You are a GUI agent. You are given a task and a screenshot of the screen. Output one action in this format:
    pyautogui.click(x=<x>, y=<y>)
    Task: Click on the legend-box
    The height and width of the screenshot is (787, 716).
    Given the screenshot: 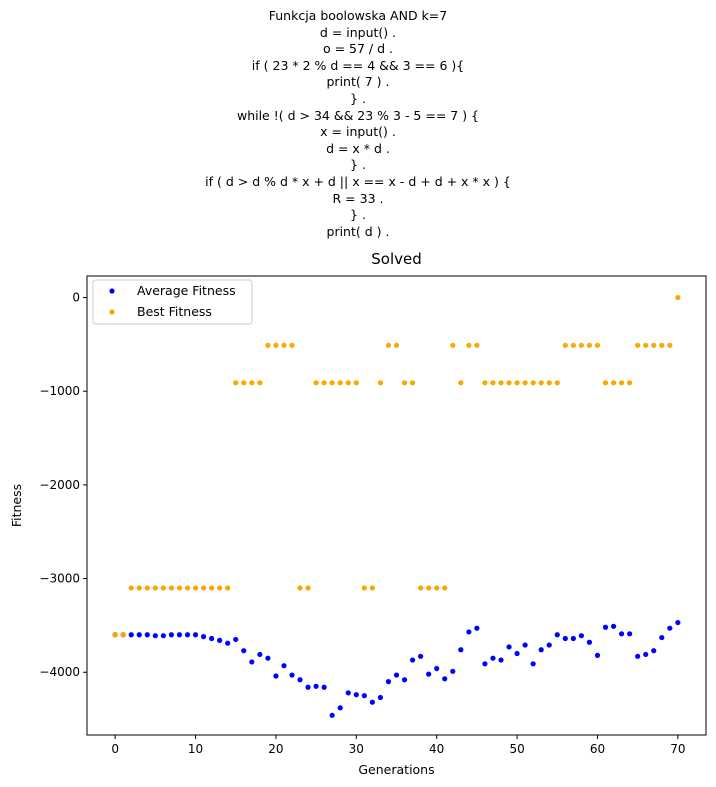 What is the action you would take?
    pyautogui.click(x=172, y=302)
    